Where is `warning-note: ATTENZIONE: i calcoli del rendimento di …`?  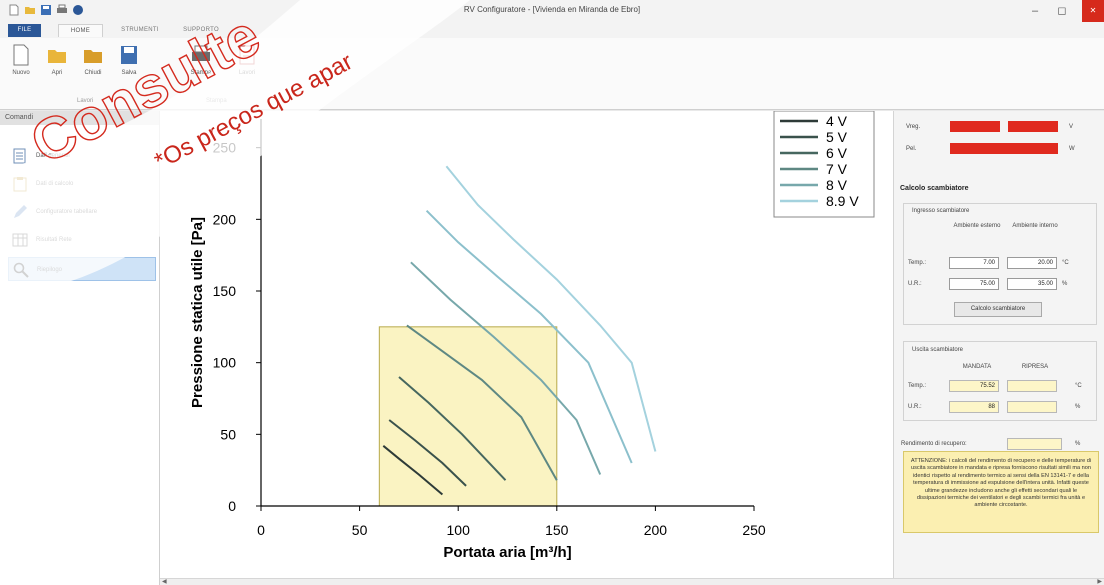 warning-note: ATTENZIONE: i calcoli del rendimento di … is located at coordinates (1001, 492).